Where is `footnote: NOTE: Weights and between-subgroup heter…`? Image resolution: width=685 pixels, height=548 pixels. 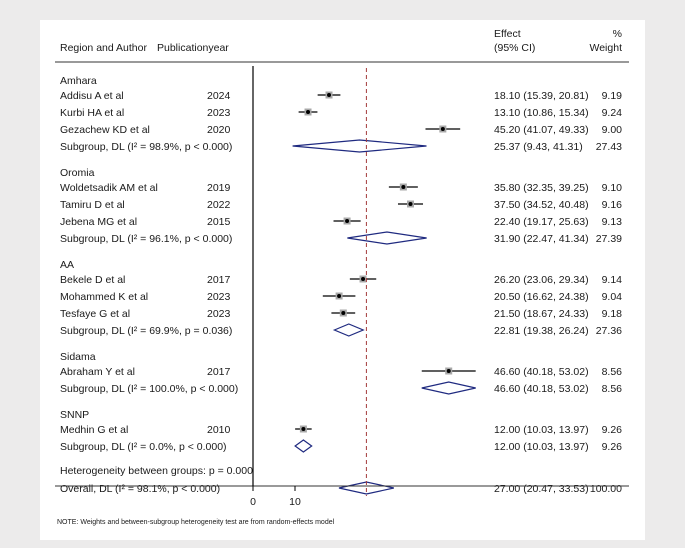 footnote: NOTE: Weights and between-subgroup heter… is located at coordinates (196, 522).